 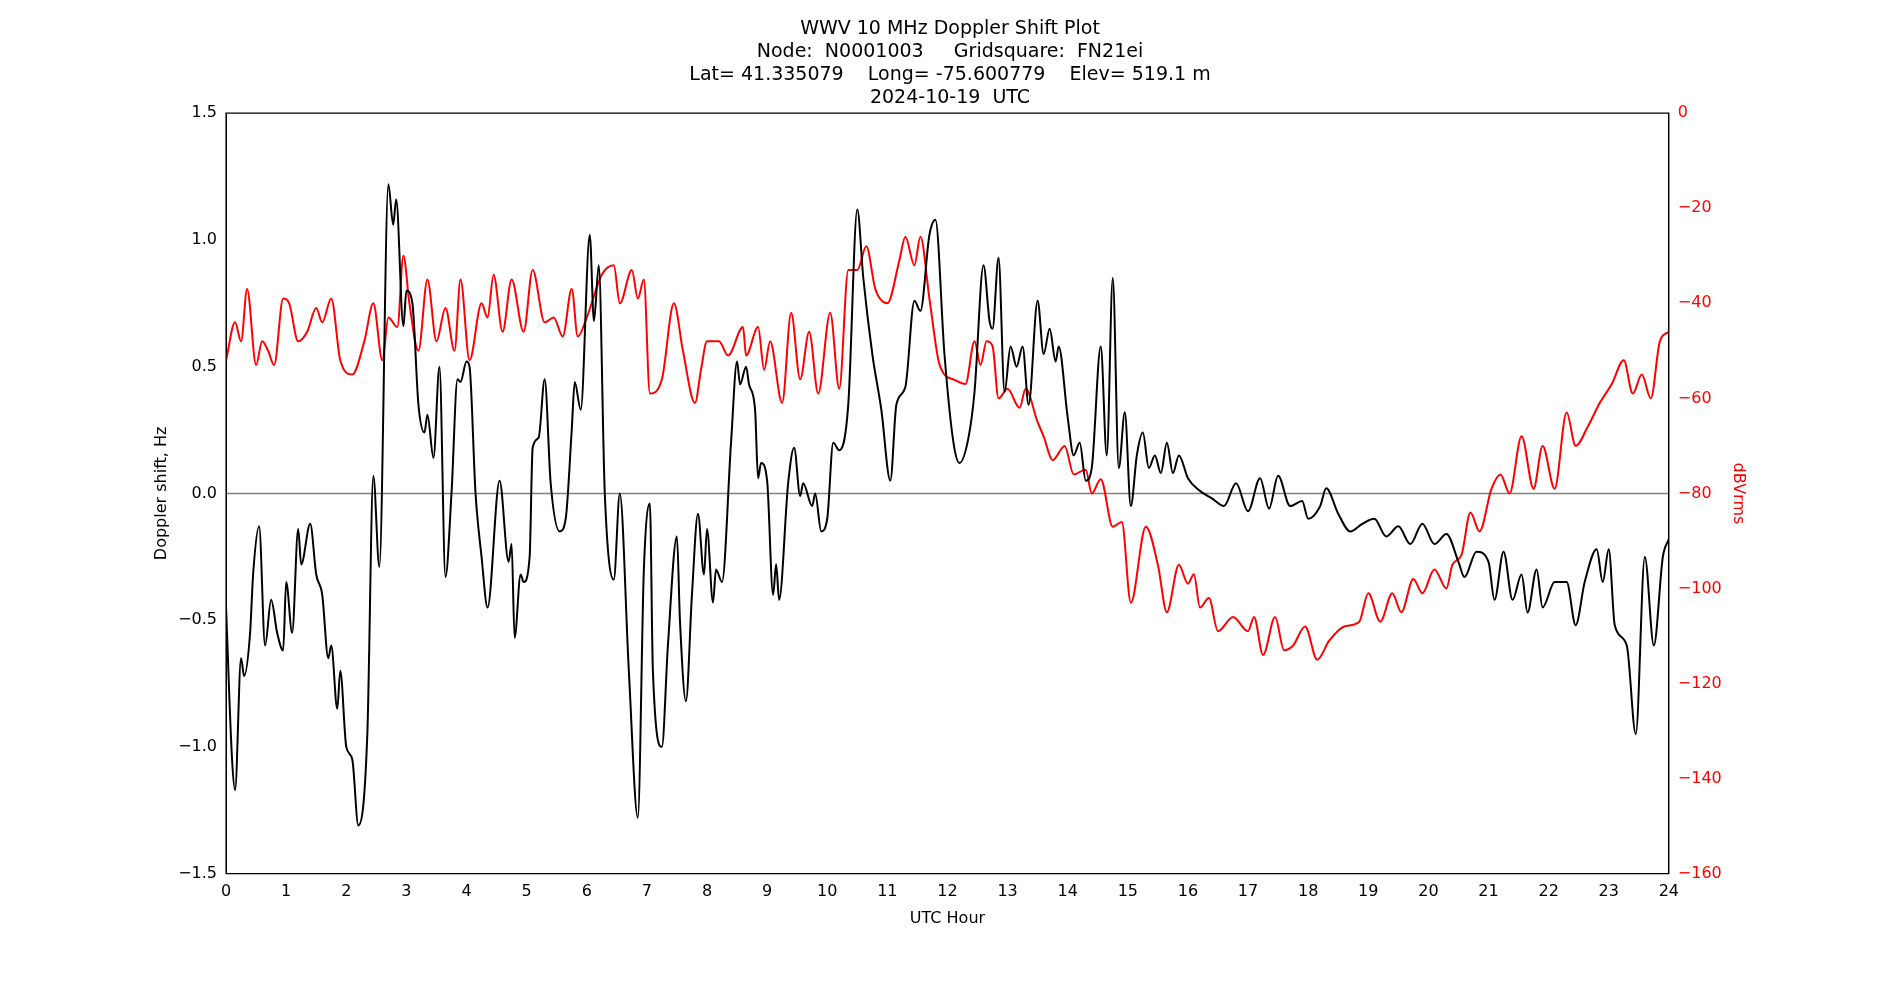 I want to click on y2-tick-label: −120, so click(x=1699, y=682).